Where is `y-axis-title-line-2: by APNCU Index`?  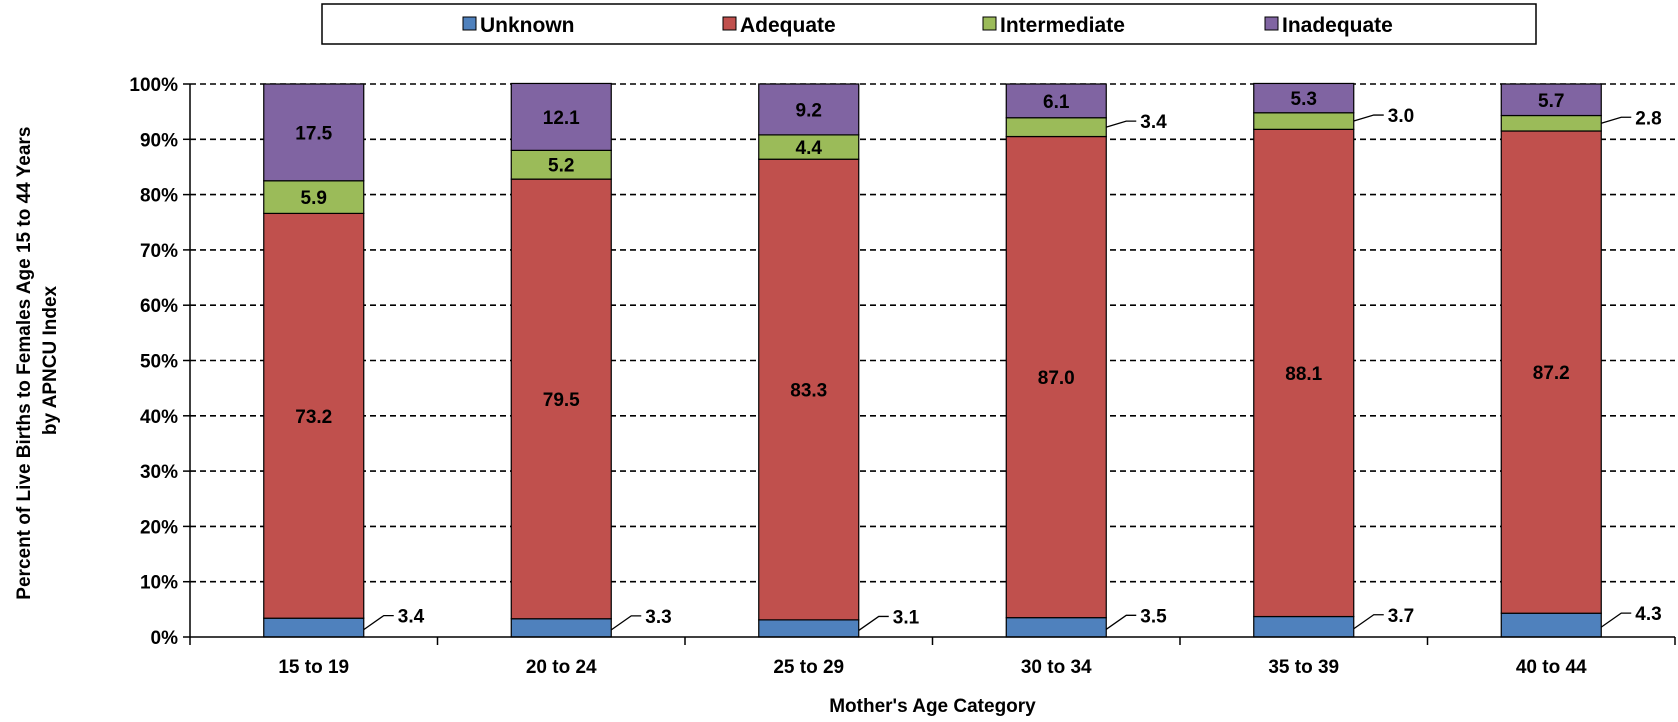 y-axis-title-line-2: by APNCU Index is located at coordinates (50, 360).